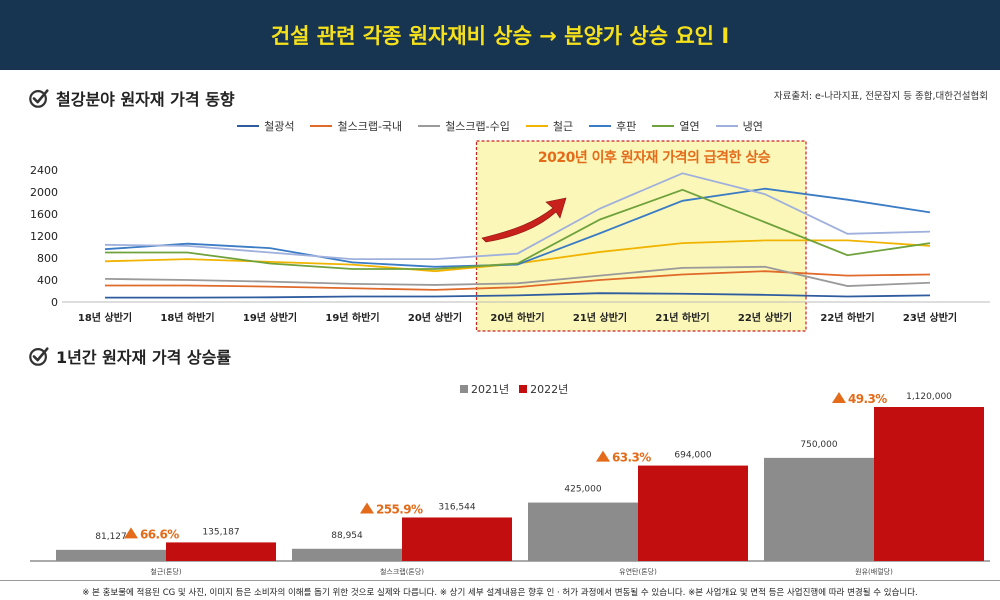  I want to click on legend-label: 철근, so click(563, 126).